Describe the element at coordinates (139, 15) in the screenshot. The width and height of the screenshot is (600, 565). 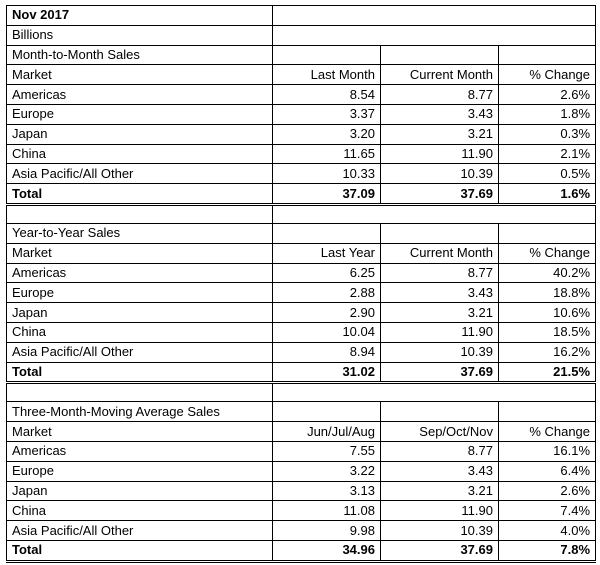
I see `report-title: Nov 2017` at that location.